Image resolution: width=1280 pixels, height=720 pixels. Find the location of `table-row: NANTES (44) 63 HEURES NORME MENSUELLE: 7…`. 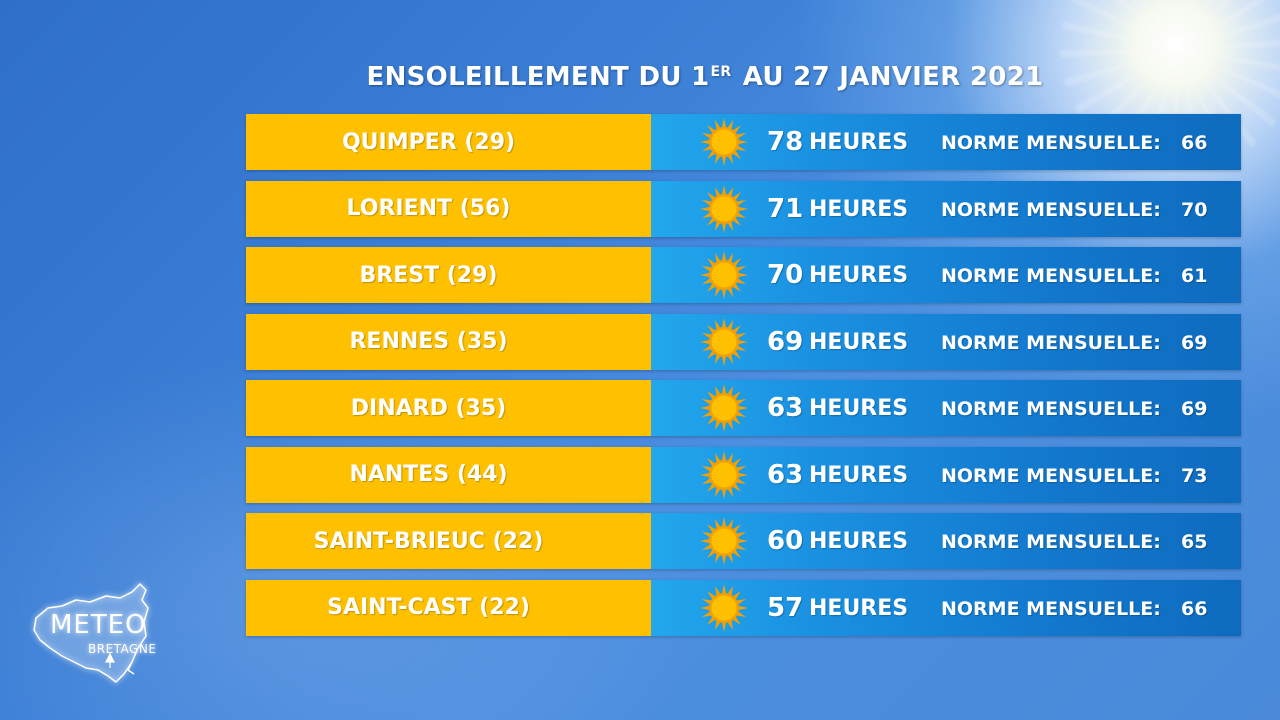

table-row: NANTES (44) 63 HEURES NORME MENSUELLE: 7… is located at coordinates (743, 474).